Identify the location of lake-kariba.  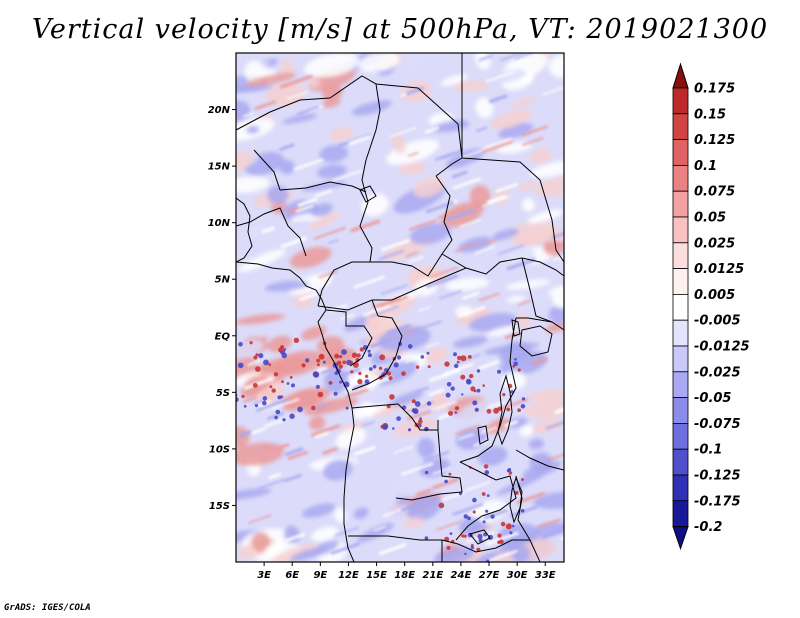
(480, 537).